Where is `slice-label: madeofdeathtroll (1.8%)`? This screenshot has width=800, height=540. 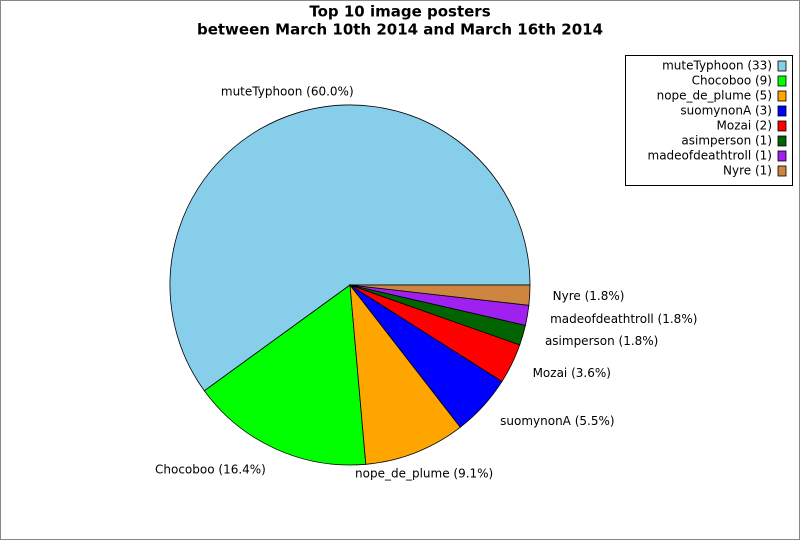
slice-label: madeofdeathtroll (1.8%) is located at coordinates (623, 319).